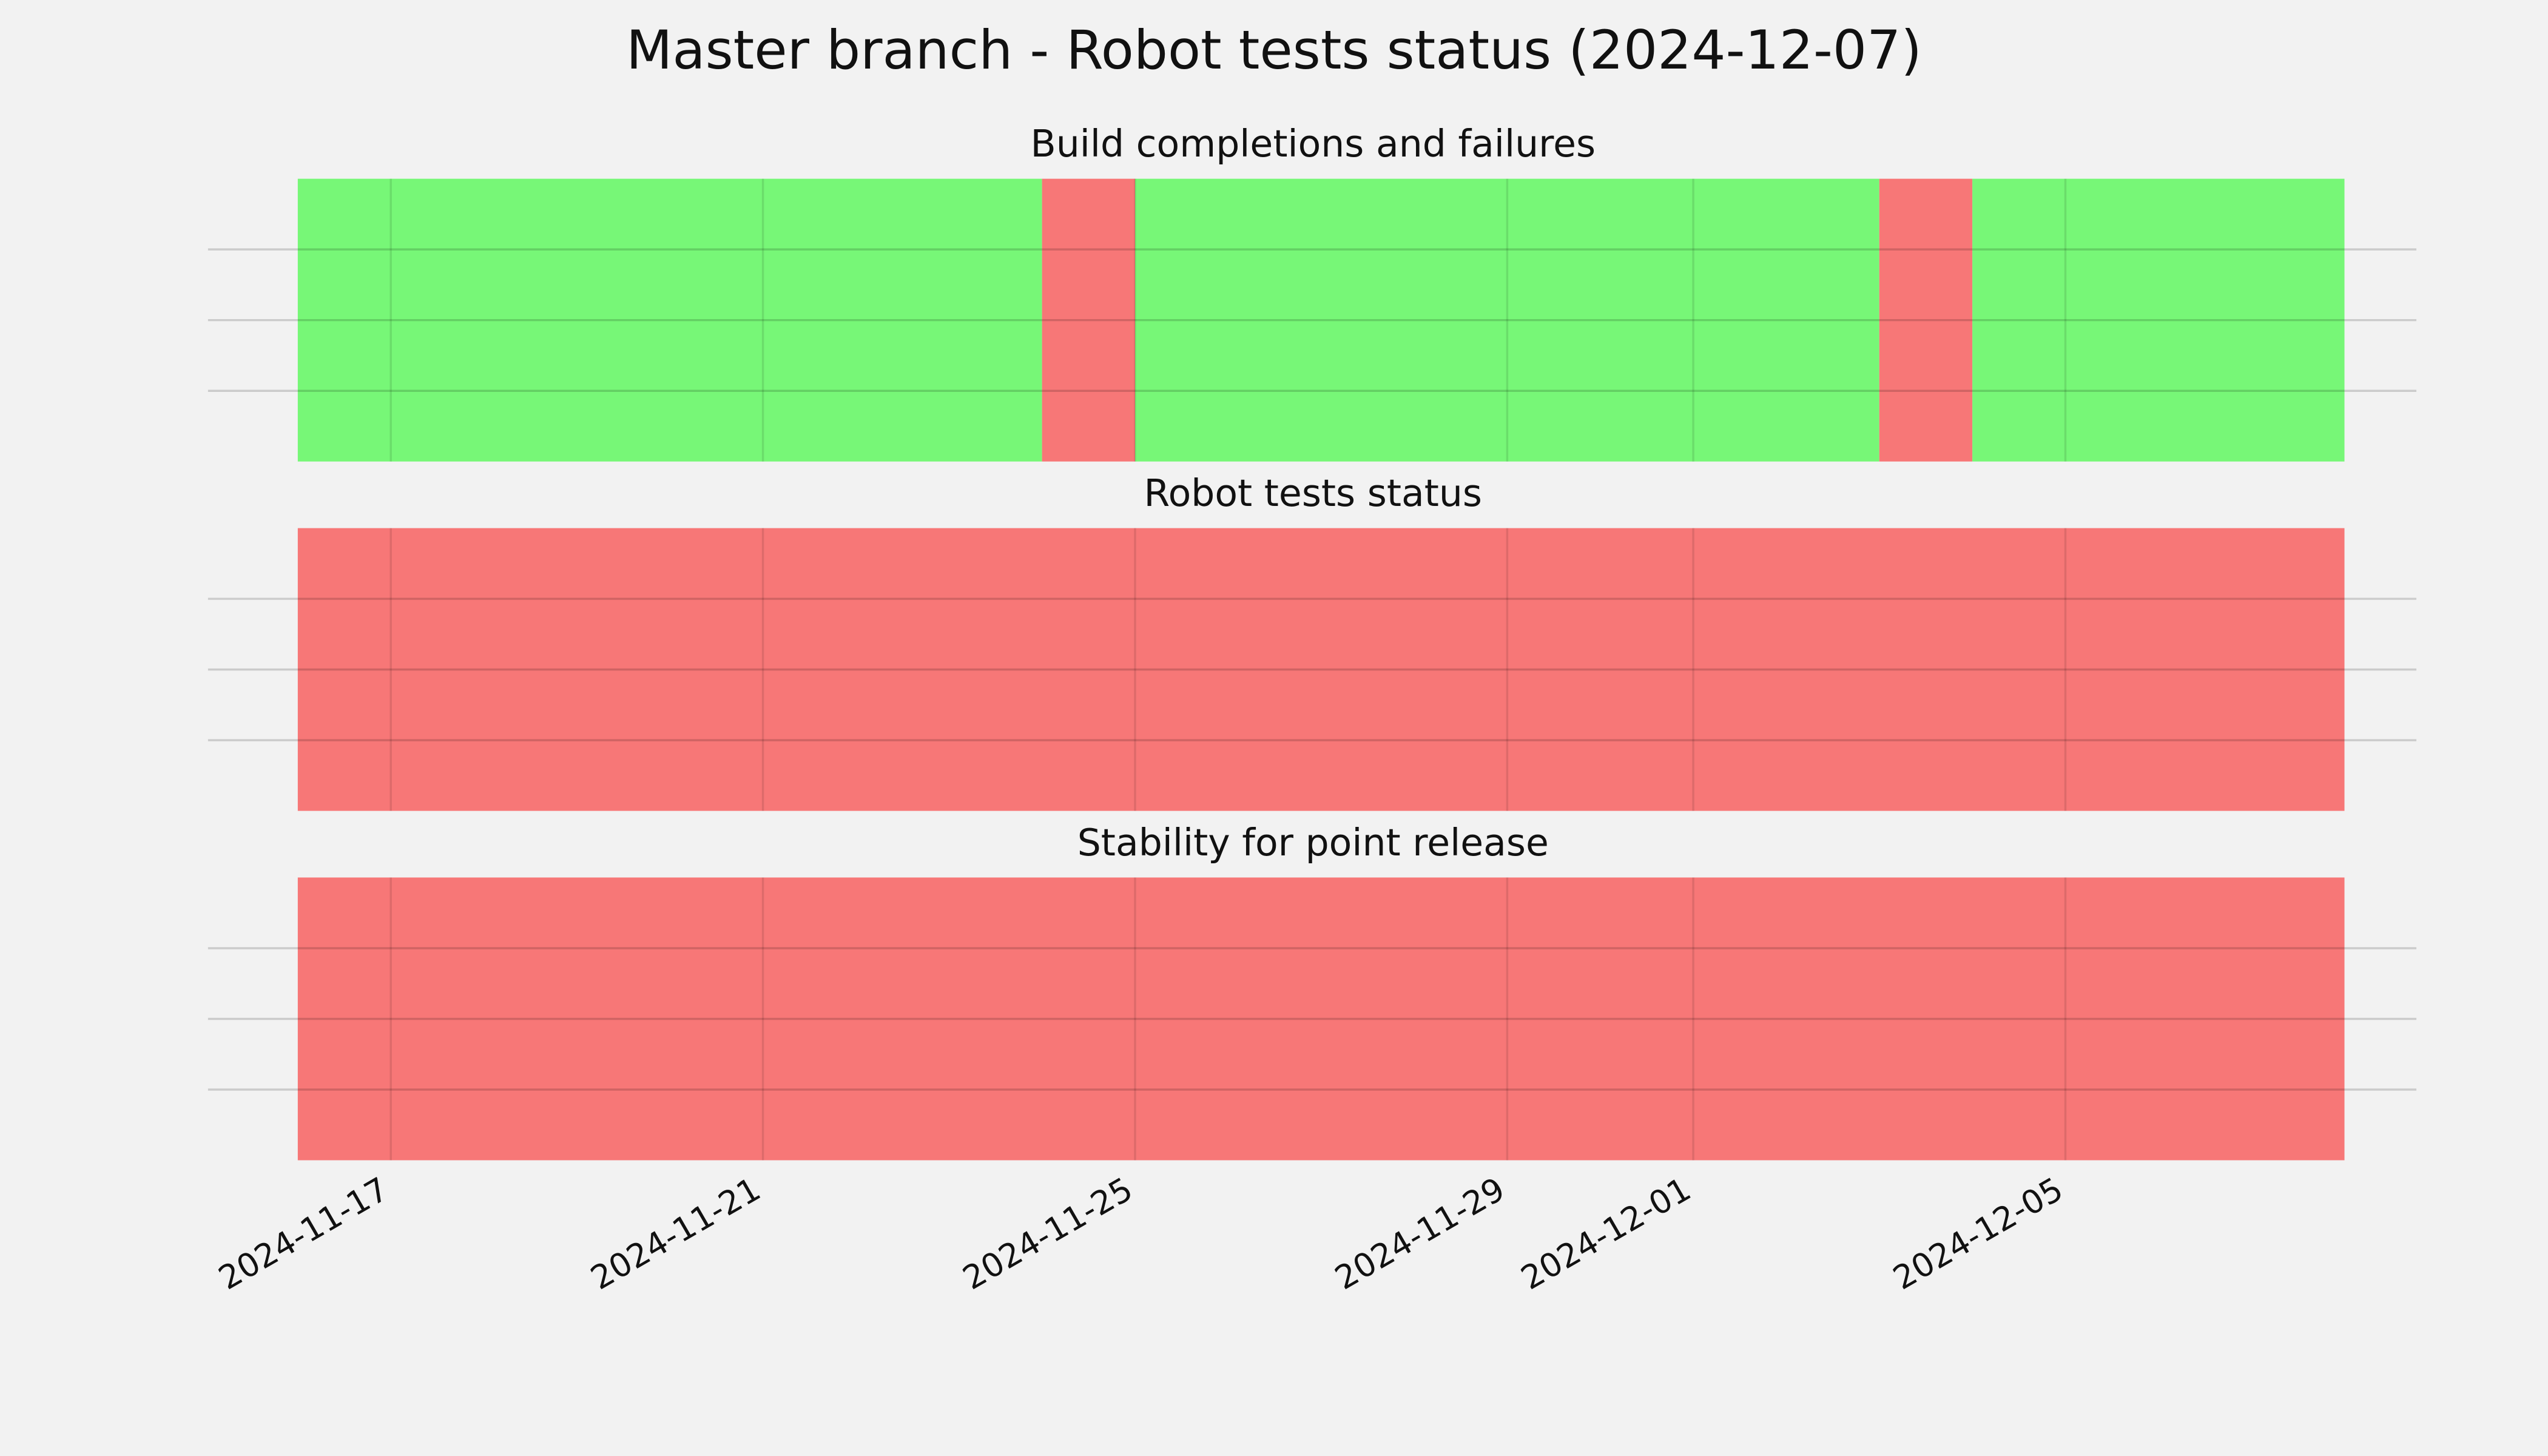  What do you see at coordinates (1313, 842) in the screenshot?
I see `panel-title: Stability for point release` at bounding box center [1313, 842].